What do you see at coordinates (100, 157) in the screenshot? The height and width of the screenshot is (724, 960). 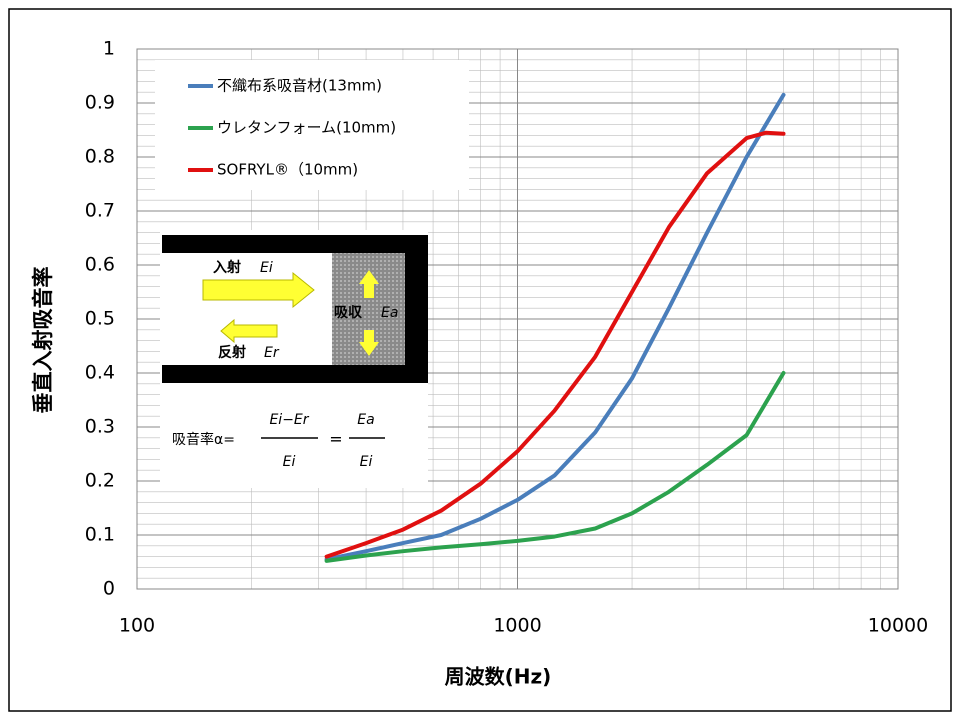 I see `y-tick-label: 0.8` at bounding box center [100, 157].